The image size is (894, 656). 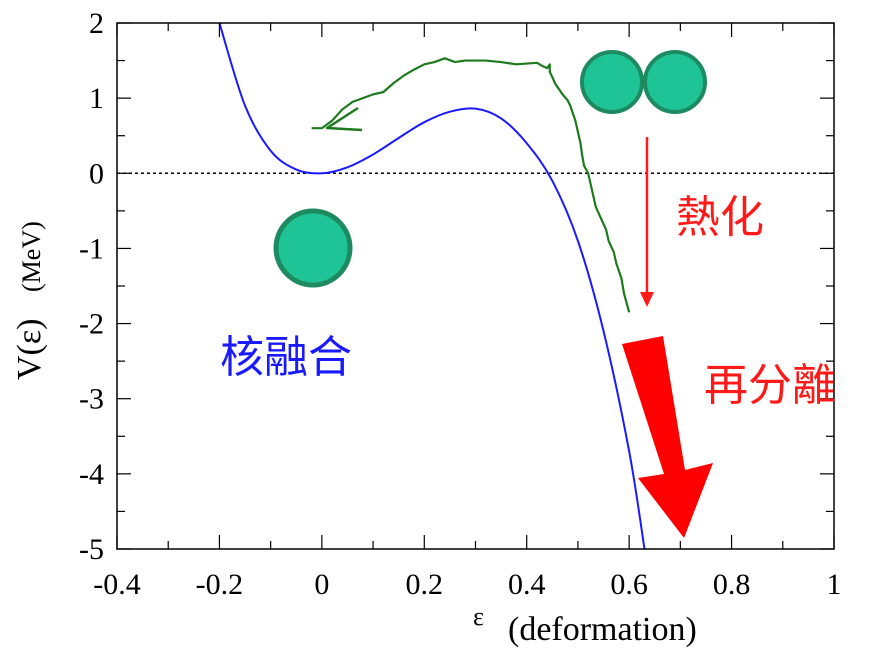 I want to click on annotation-fusion: 核融合, so click(x=286, y=357).